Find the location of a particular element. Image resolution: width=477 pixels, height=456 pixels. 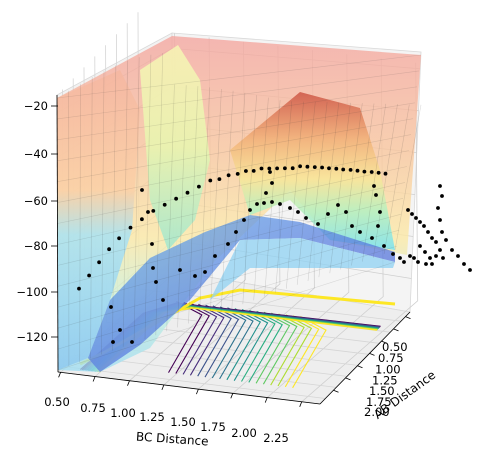

x-tick-label: 0.75 is located at coordinates (93, 408).